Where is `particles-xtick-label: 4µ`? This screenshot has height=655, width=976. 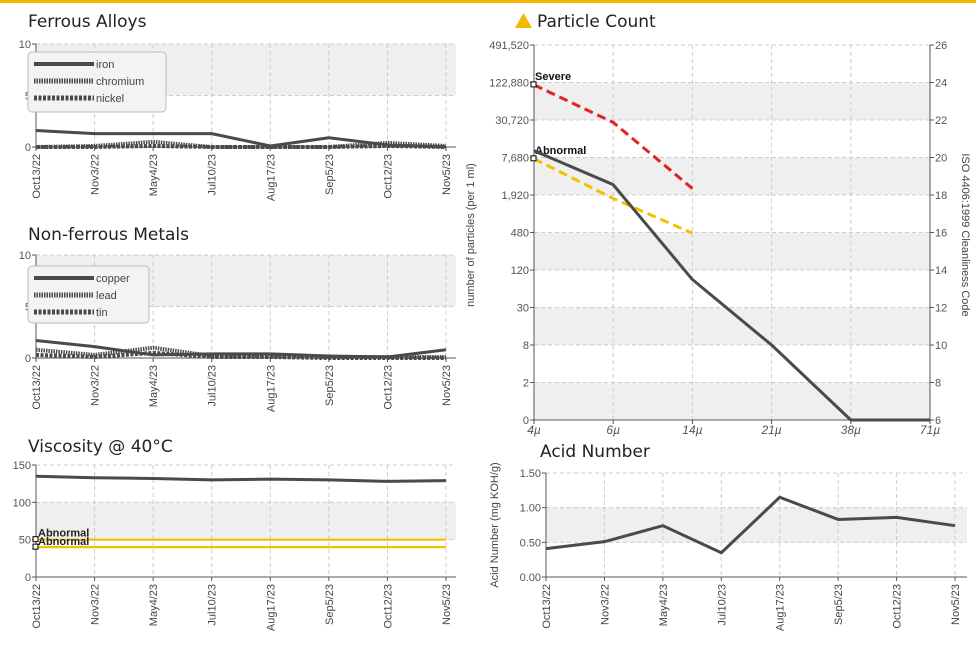
particles-xtick-label: 4µ is located at coordinates (534, 430).